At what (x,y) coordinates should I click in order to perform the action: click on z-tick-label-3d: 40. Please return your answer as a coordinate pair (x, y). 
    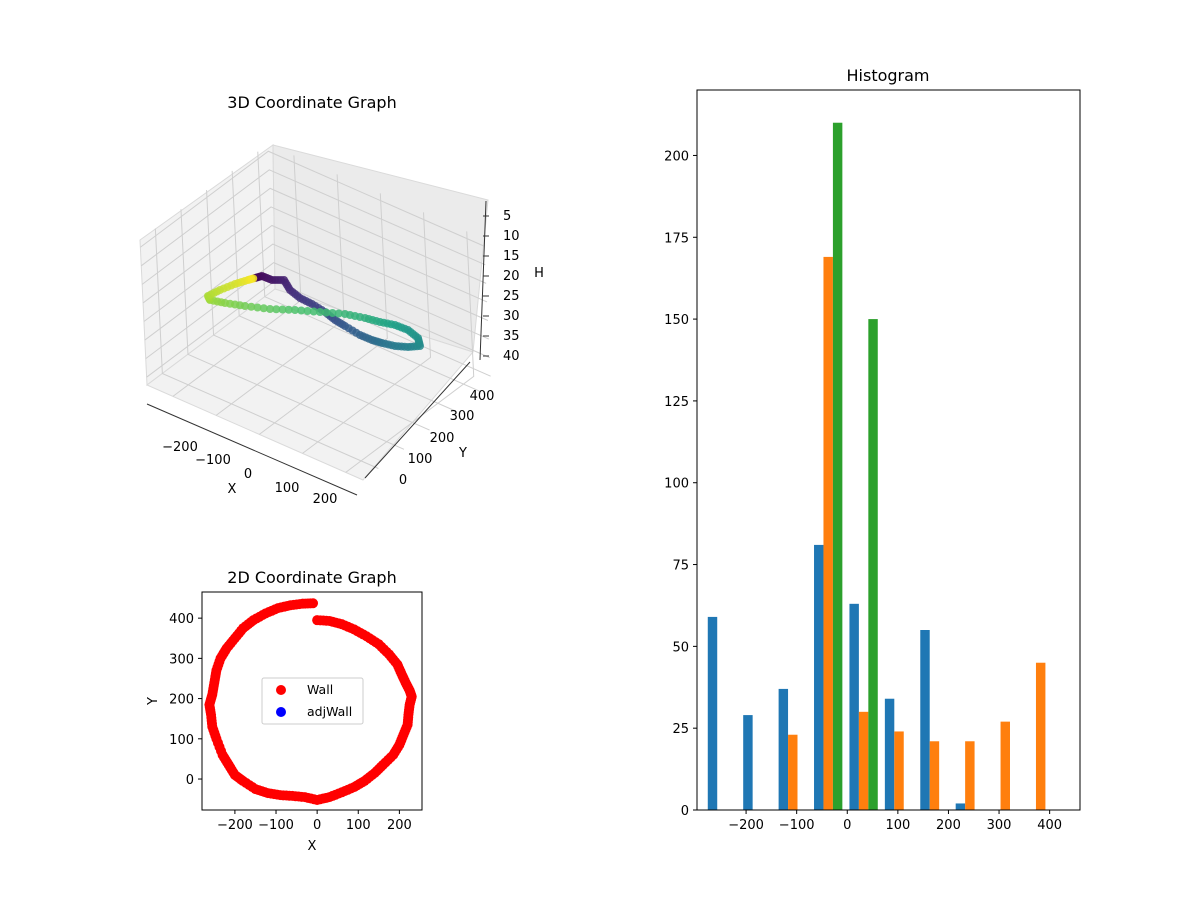
    Looking at the image, I should click on (511, 356).